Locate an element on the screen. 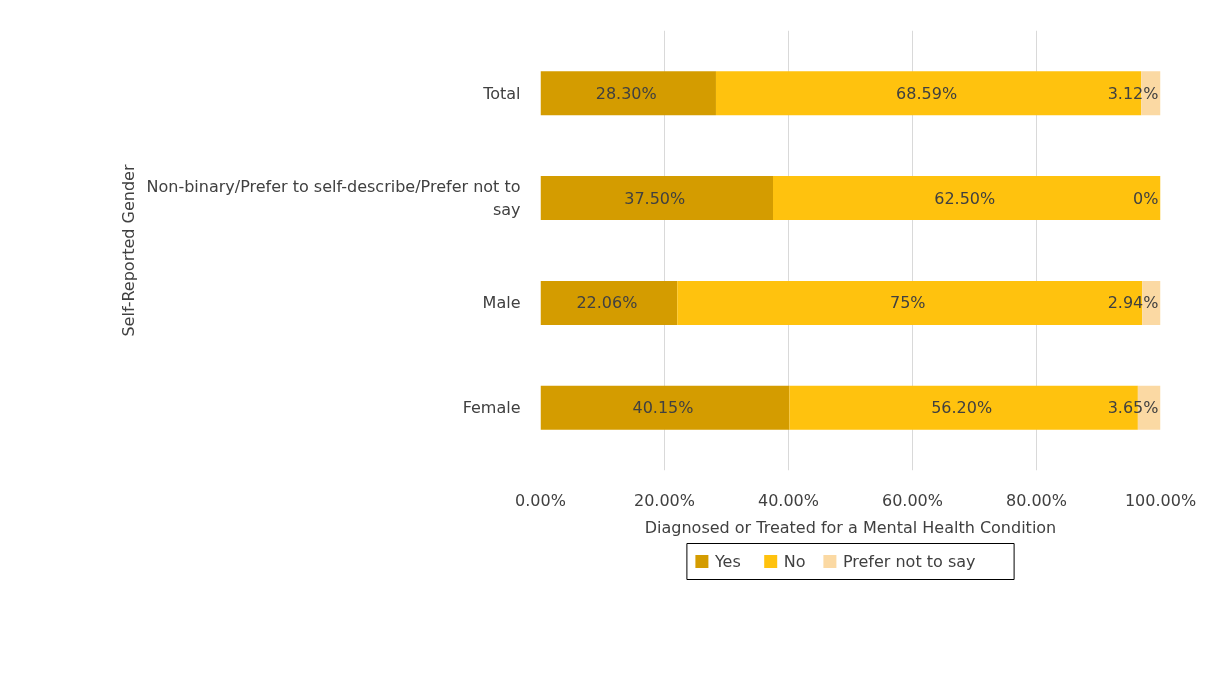 Image resolution: width=1208 pixels, height=695 pixels. data-label: 40.15% is located at coordinates (663, 408).